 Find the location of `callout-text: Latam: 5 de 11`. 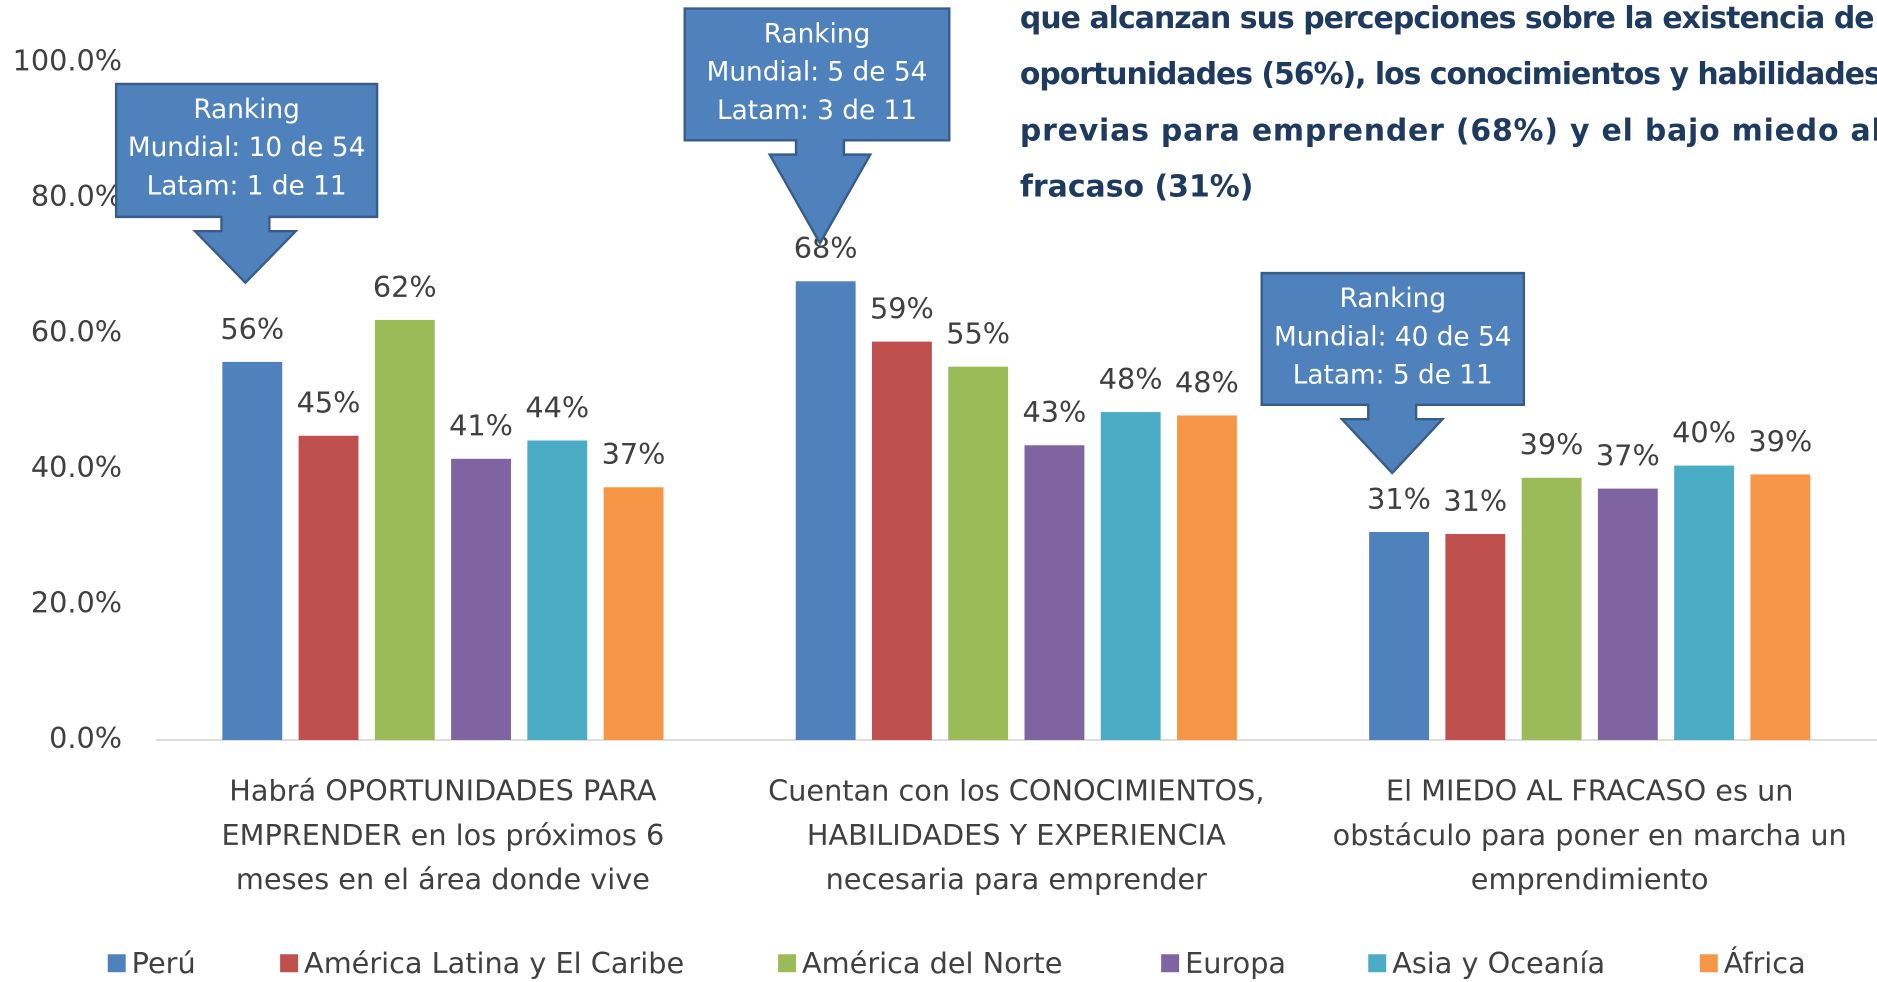

callout-text: Latam: 5 de 11 is located at coordinates (1393, 376).